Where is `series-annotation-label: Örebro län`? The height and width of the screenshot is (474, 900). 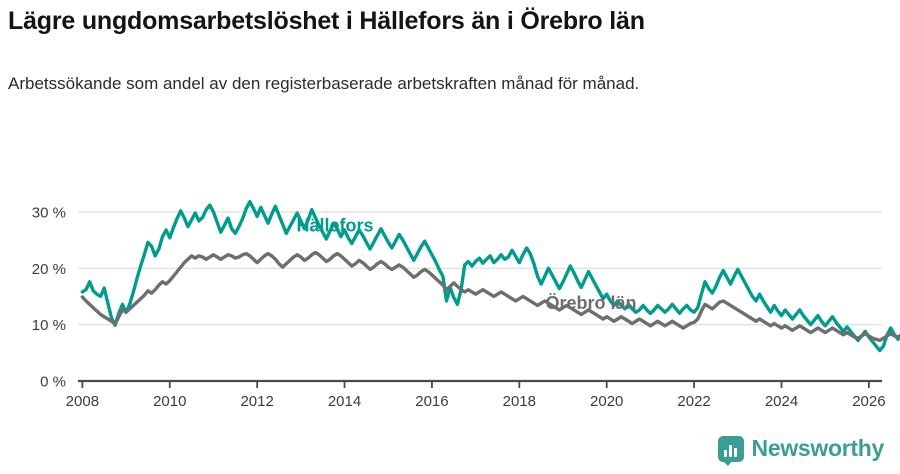
series-annotation-label: Örebro län is located at coordinates (591, 303).